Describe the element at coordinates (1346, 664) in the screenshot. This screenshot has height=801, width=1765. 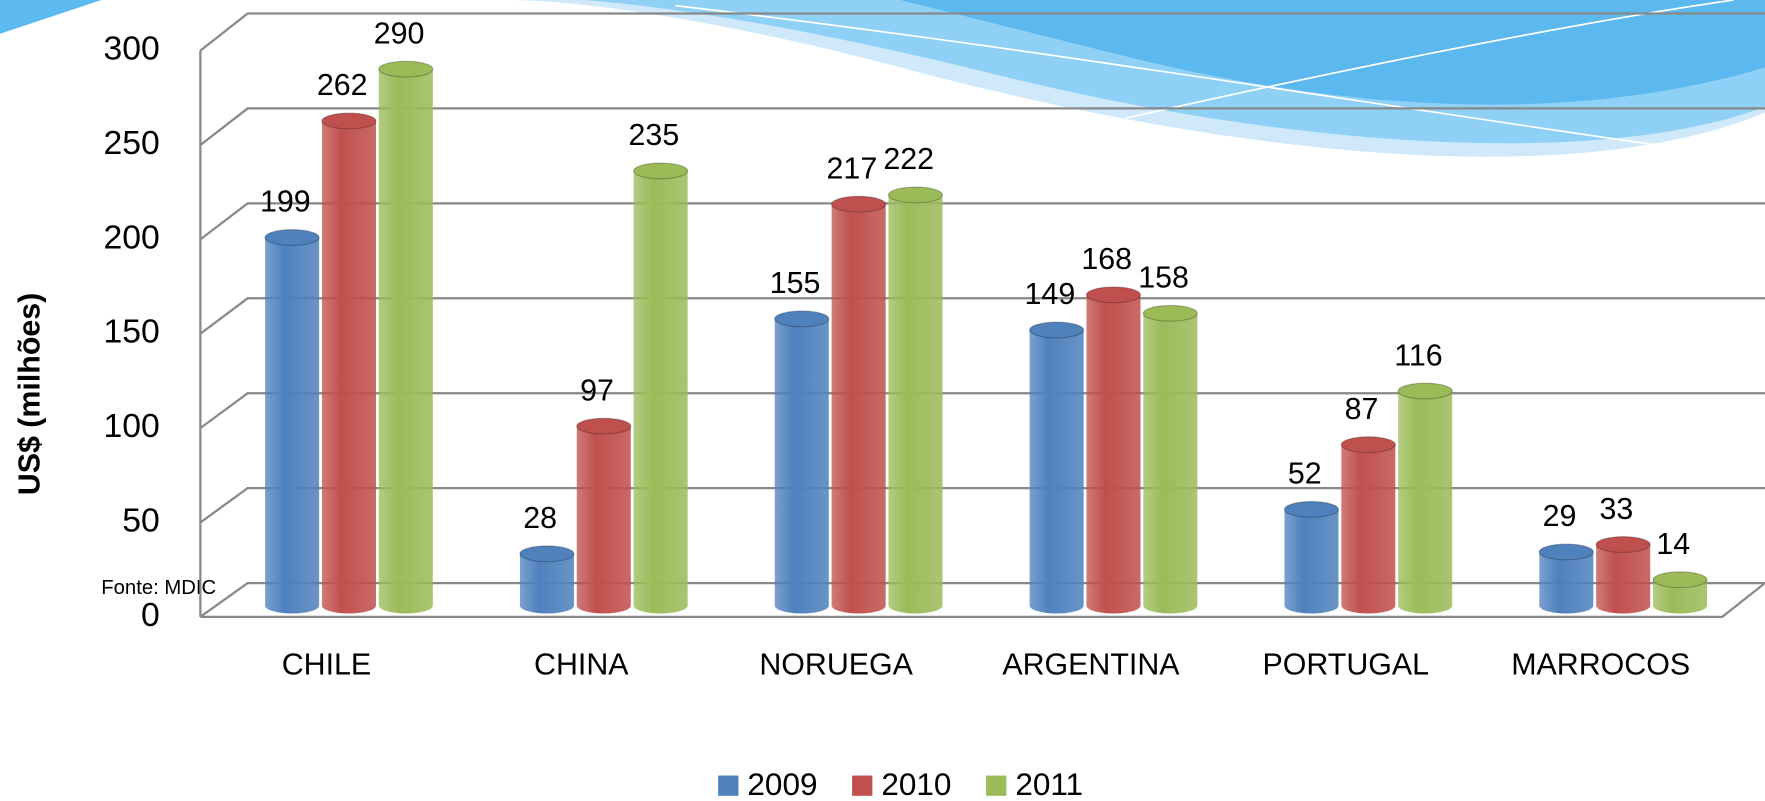
I see `x-tick-label: PORTUGAL` at that location.